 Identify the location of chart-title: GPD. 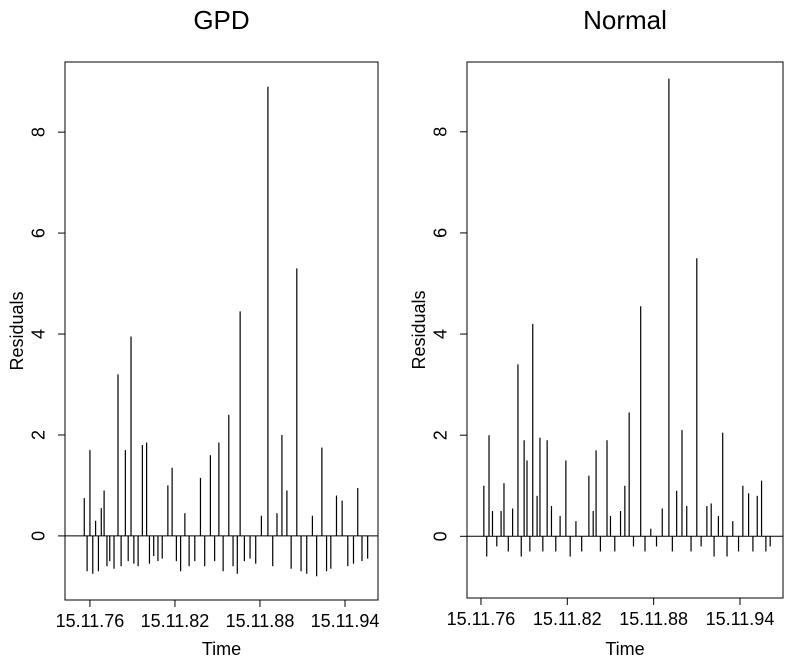
(221, 20).